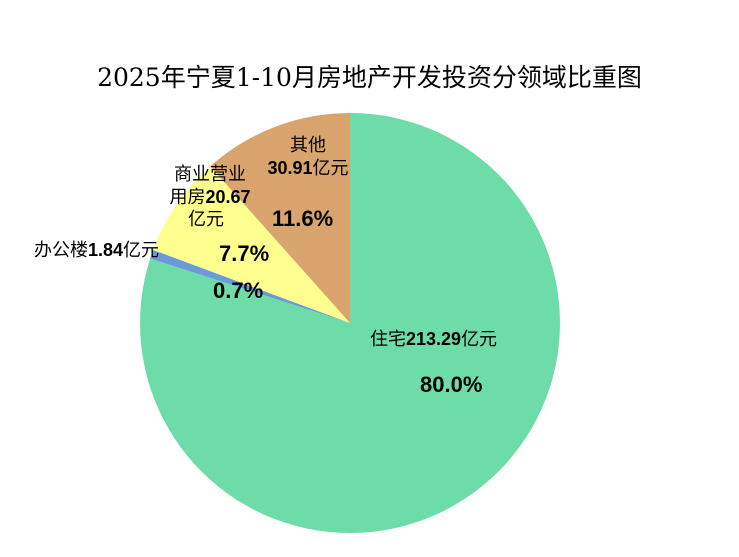 The image size is (739, 557). What do you see at coordinates (303, 218) in the screenshot?
I see `percent-other: 11.6%` at bounding box center [303, 218].